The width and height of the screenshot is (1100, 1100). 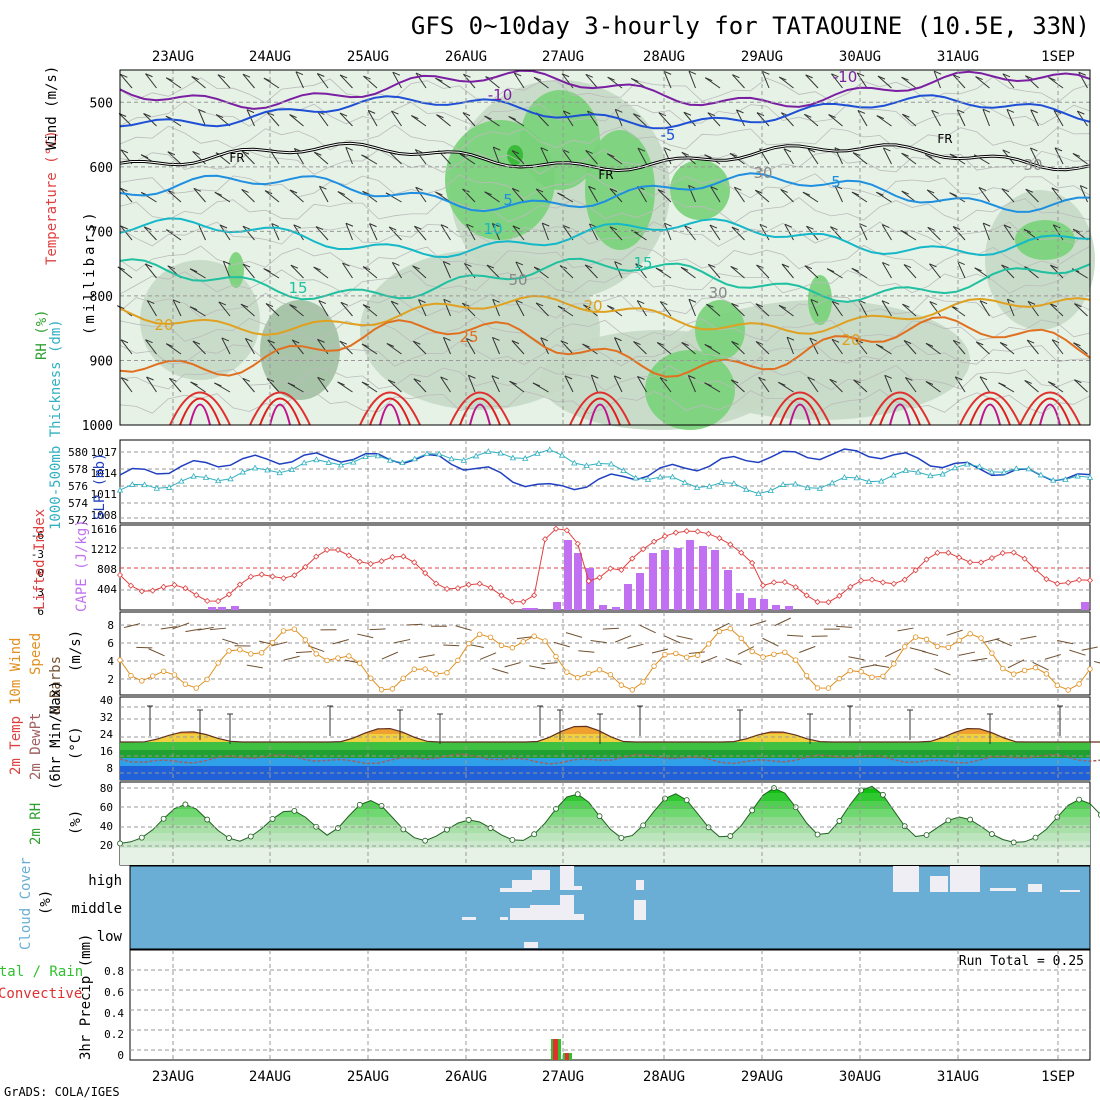 I want to click on slp-line, so click(x=605, y=469).